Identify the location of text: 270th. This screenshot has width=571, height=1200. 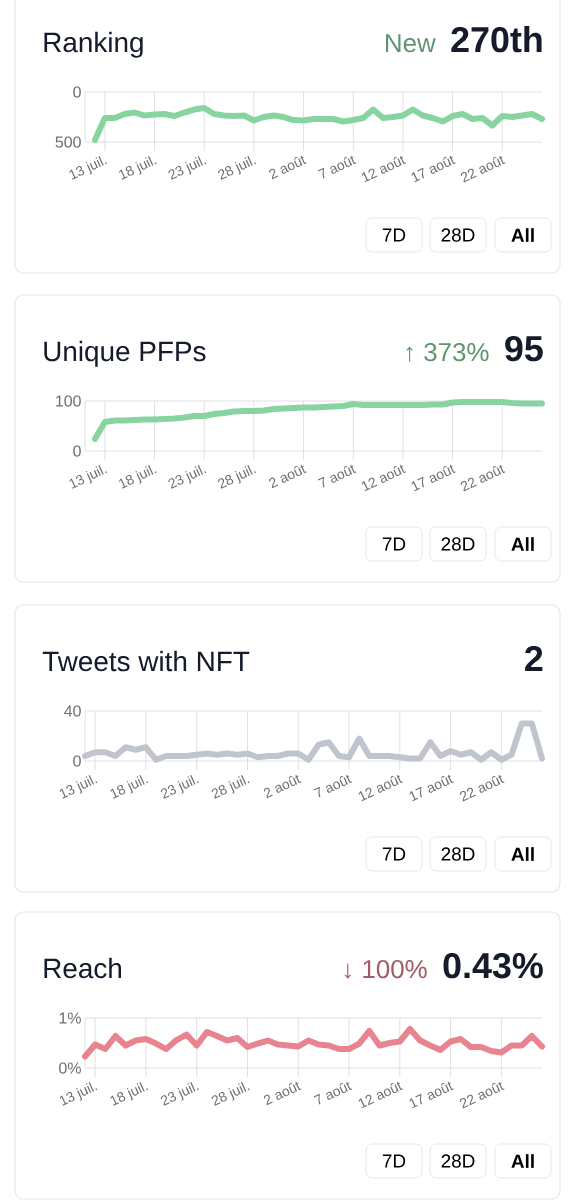
(496, 39).